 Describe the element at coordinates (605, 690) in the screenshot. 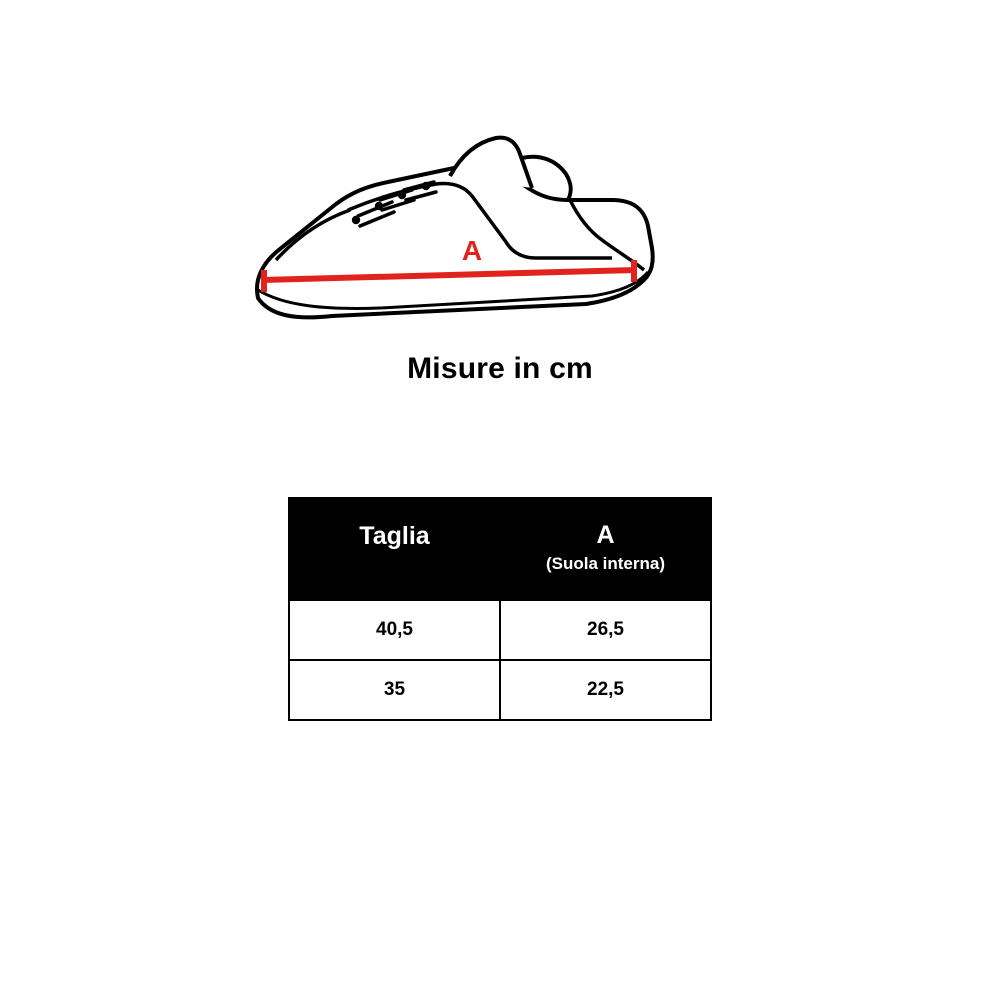

I see `cell-a: 22,5` at that location.